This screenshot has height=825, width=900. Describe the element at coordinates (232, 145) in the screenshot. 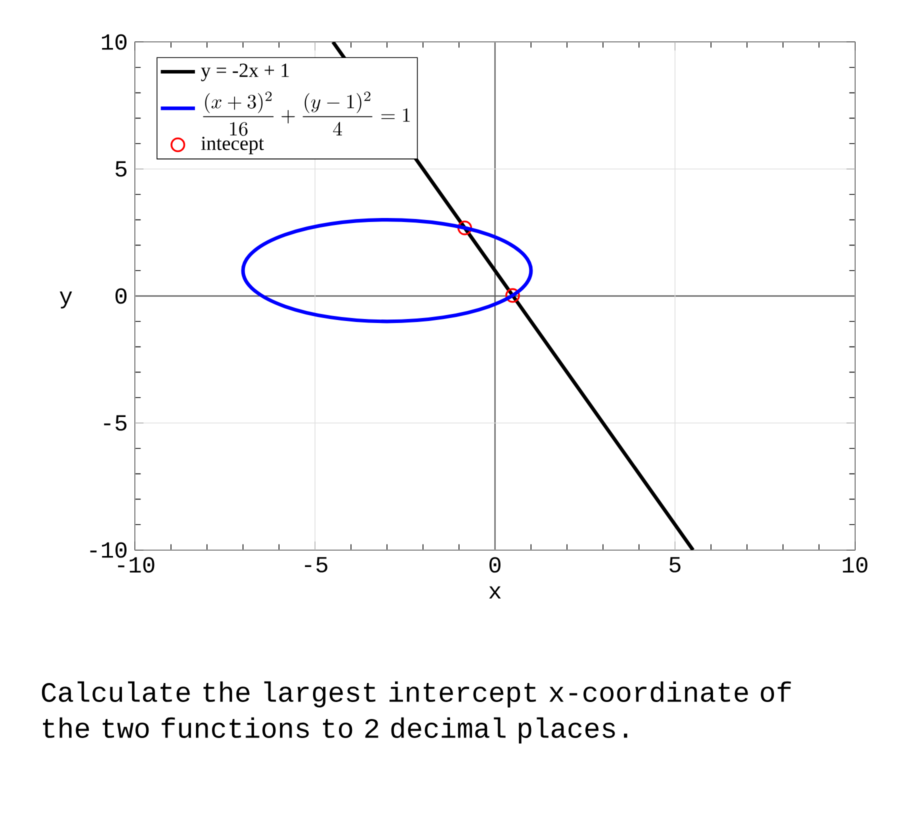

I see `legend-label: intecept` at that location.